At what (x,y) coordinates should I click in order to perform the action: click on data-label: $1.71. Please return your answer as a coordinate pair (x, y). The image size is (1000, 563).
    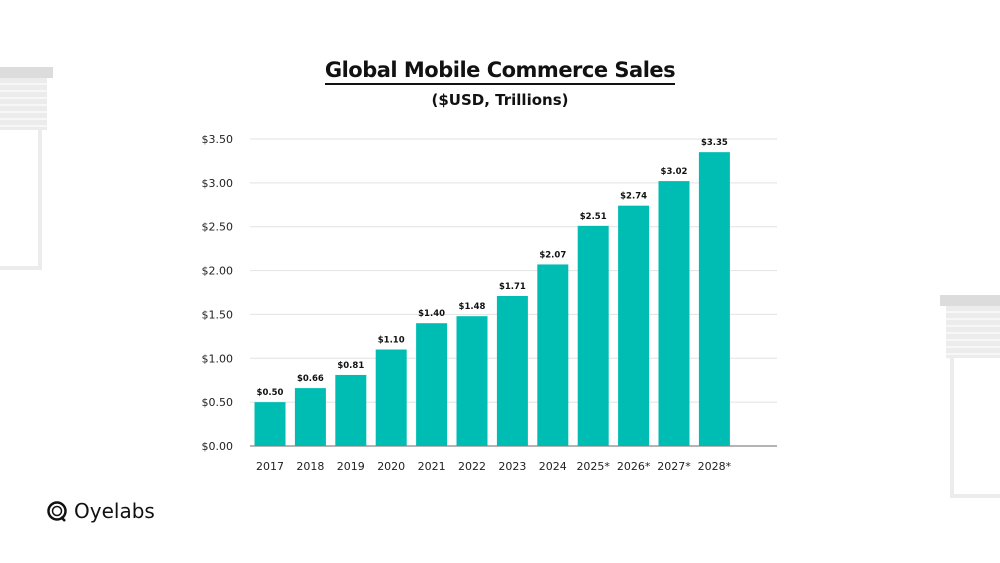
    Looking at the image, I should click on (512, 287).